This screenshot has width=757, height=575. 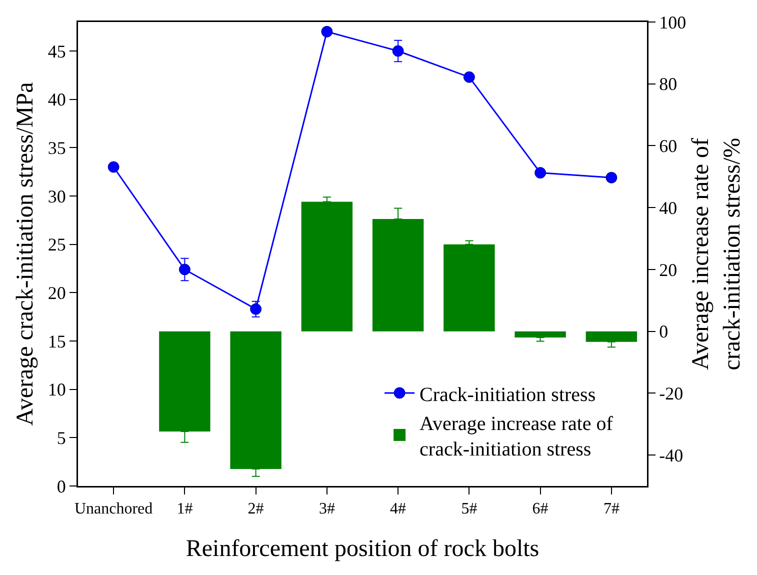 I want to click on y-tick-label: 20, so click(x=57, y=292).